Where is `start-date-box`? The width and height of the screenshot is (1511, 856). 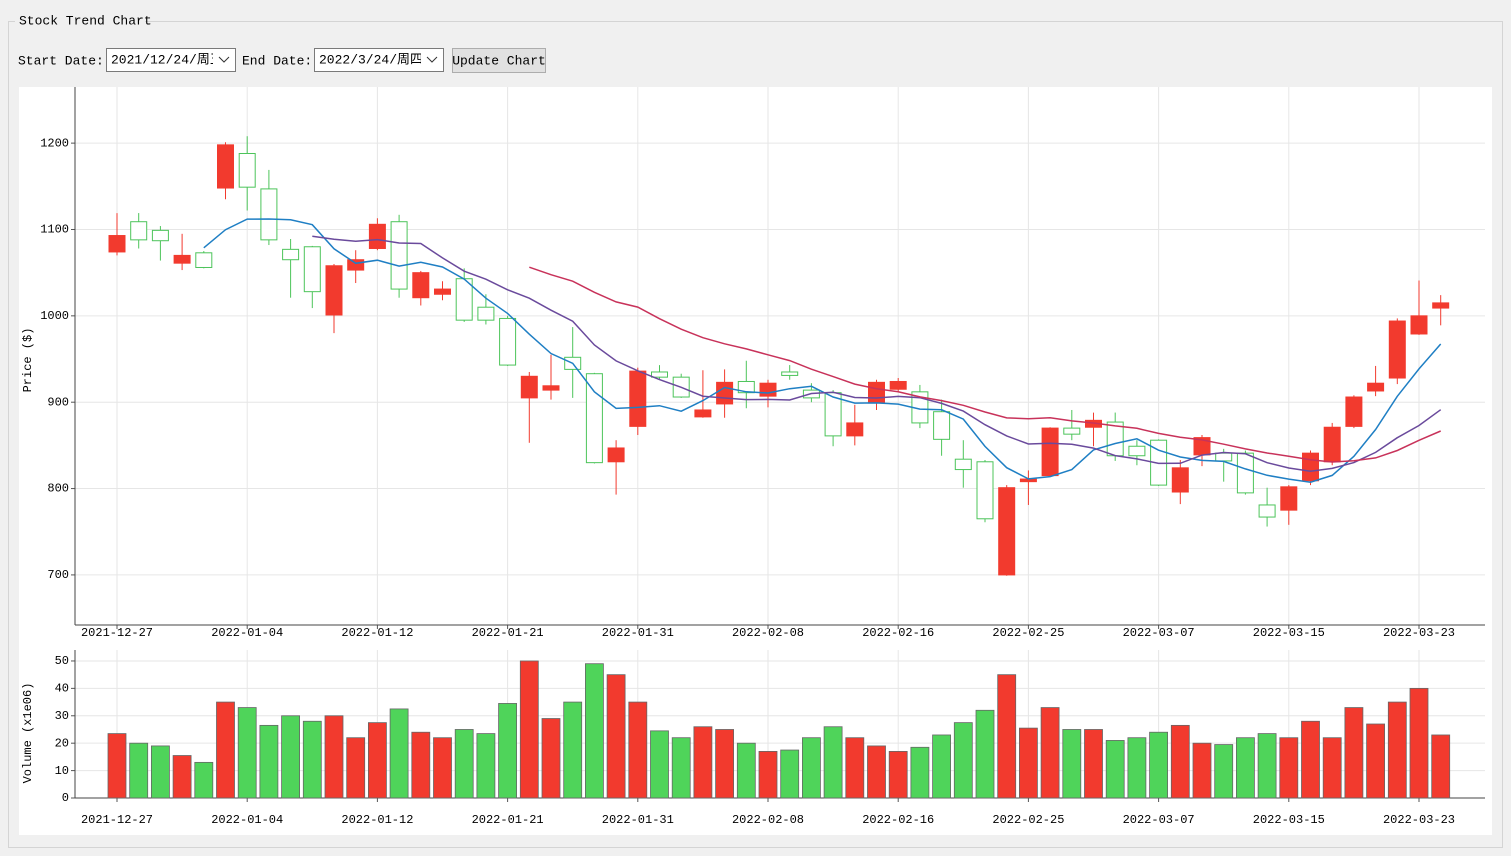 start-date-box is located at coordinates (171, 60).